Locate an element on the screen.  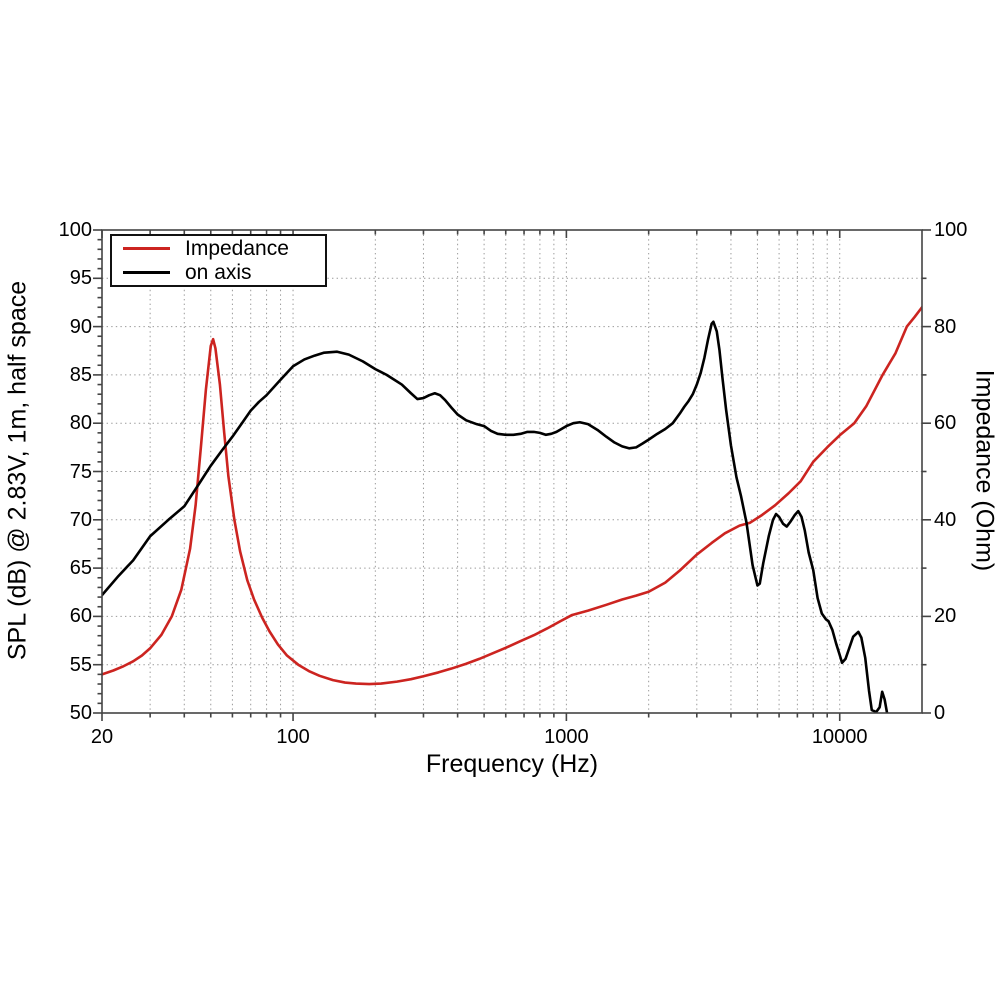
legend-label-on-axis: on axis is located at coordinates (218, 272).